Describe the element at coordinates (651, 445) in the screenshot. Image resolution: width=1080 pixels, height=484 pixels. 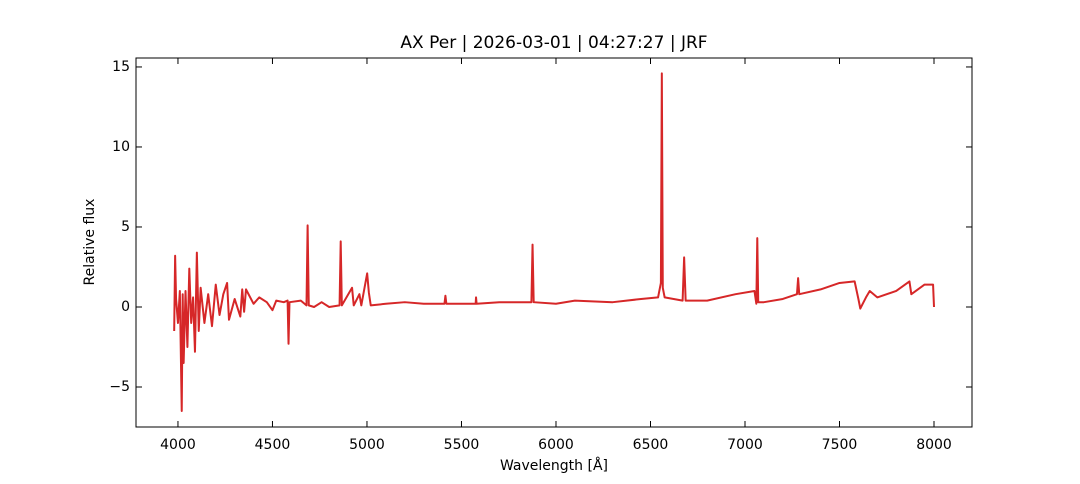
I see `x-tick-label: 6500` at that location.